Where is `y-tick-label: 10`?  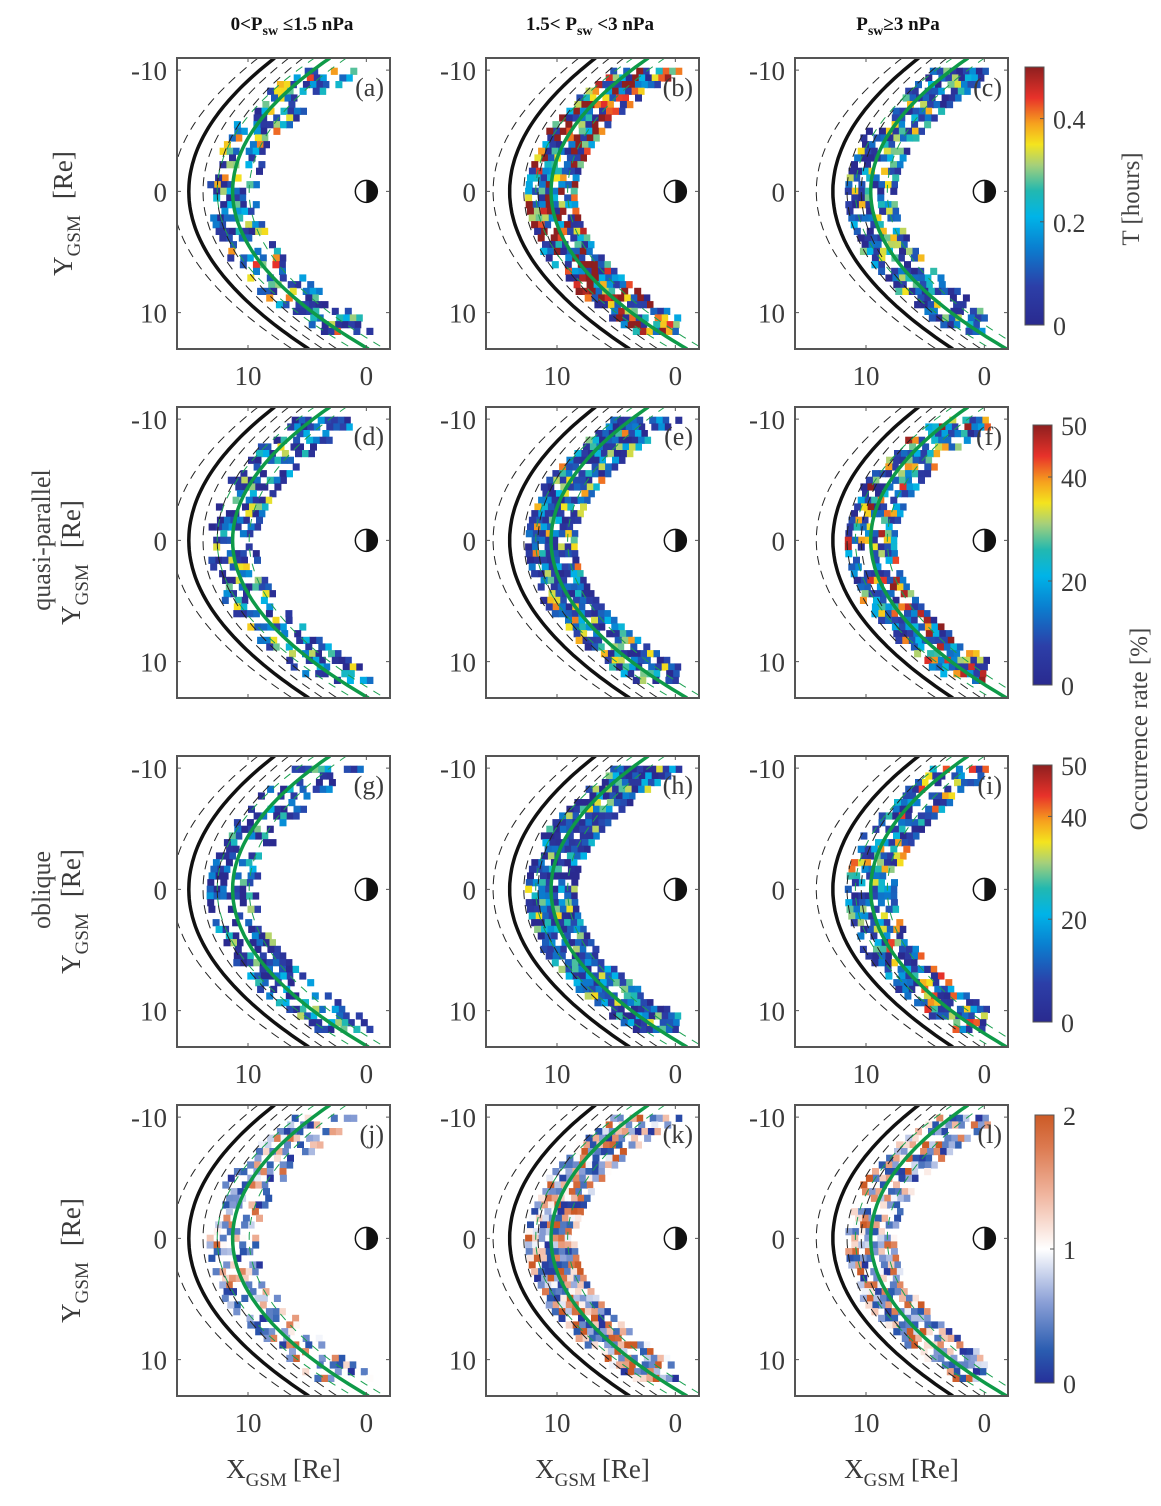 y-tick-label: 10 is located at coordinates (462, 1012).